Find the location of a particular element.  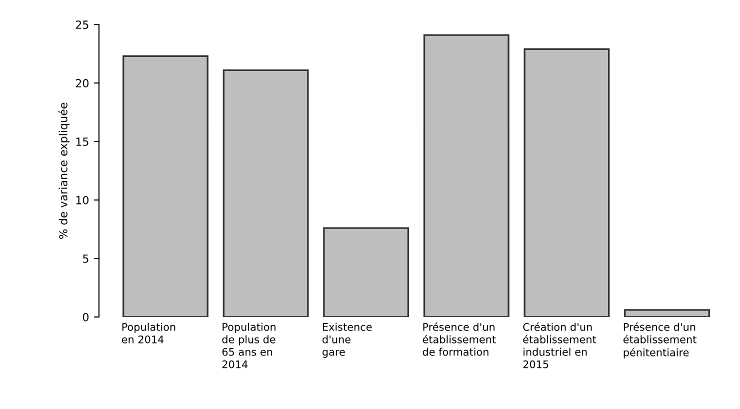

x-tick-label: Population en 2014 is located at coordinates (149, 333).